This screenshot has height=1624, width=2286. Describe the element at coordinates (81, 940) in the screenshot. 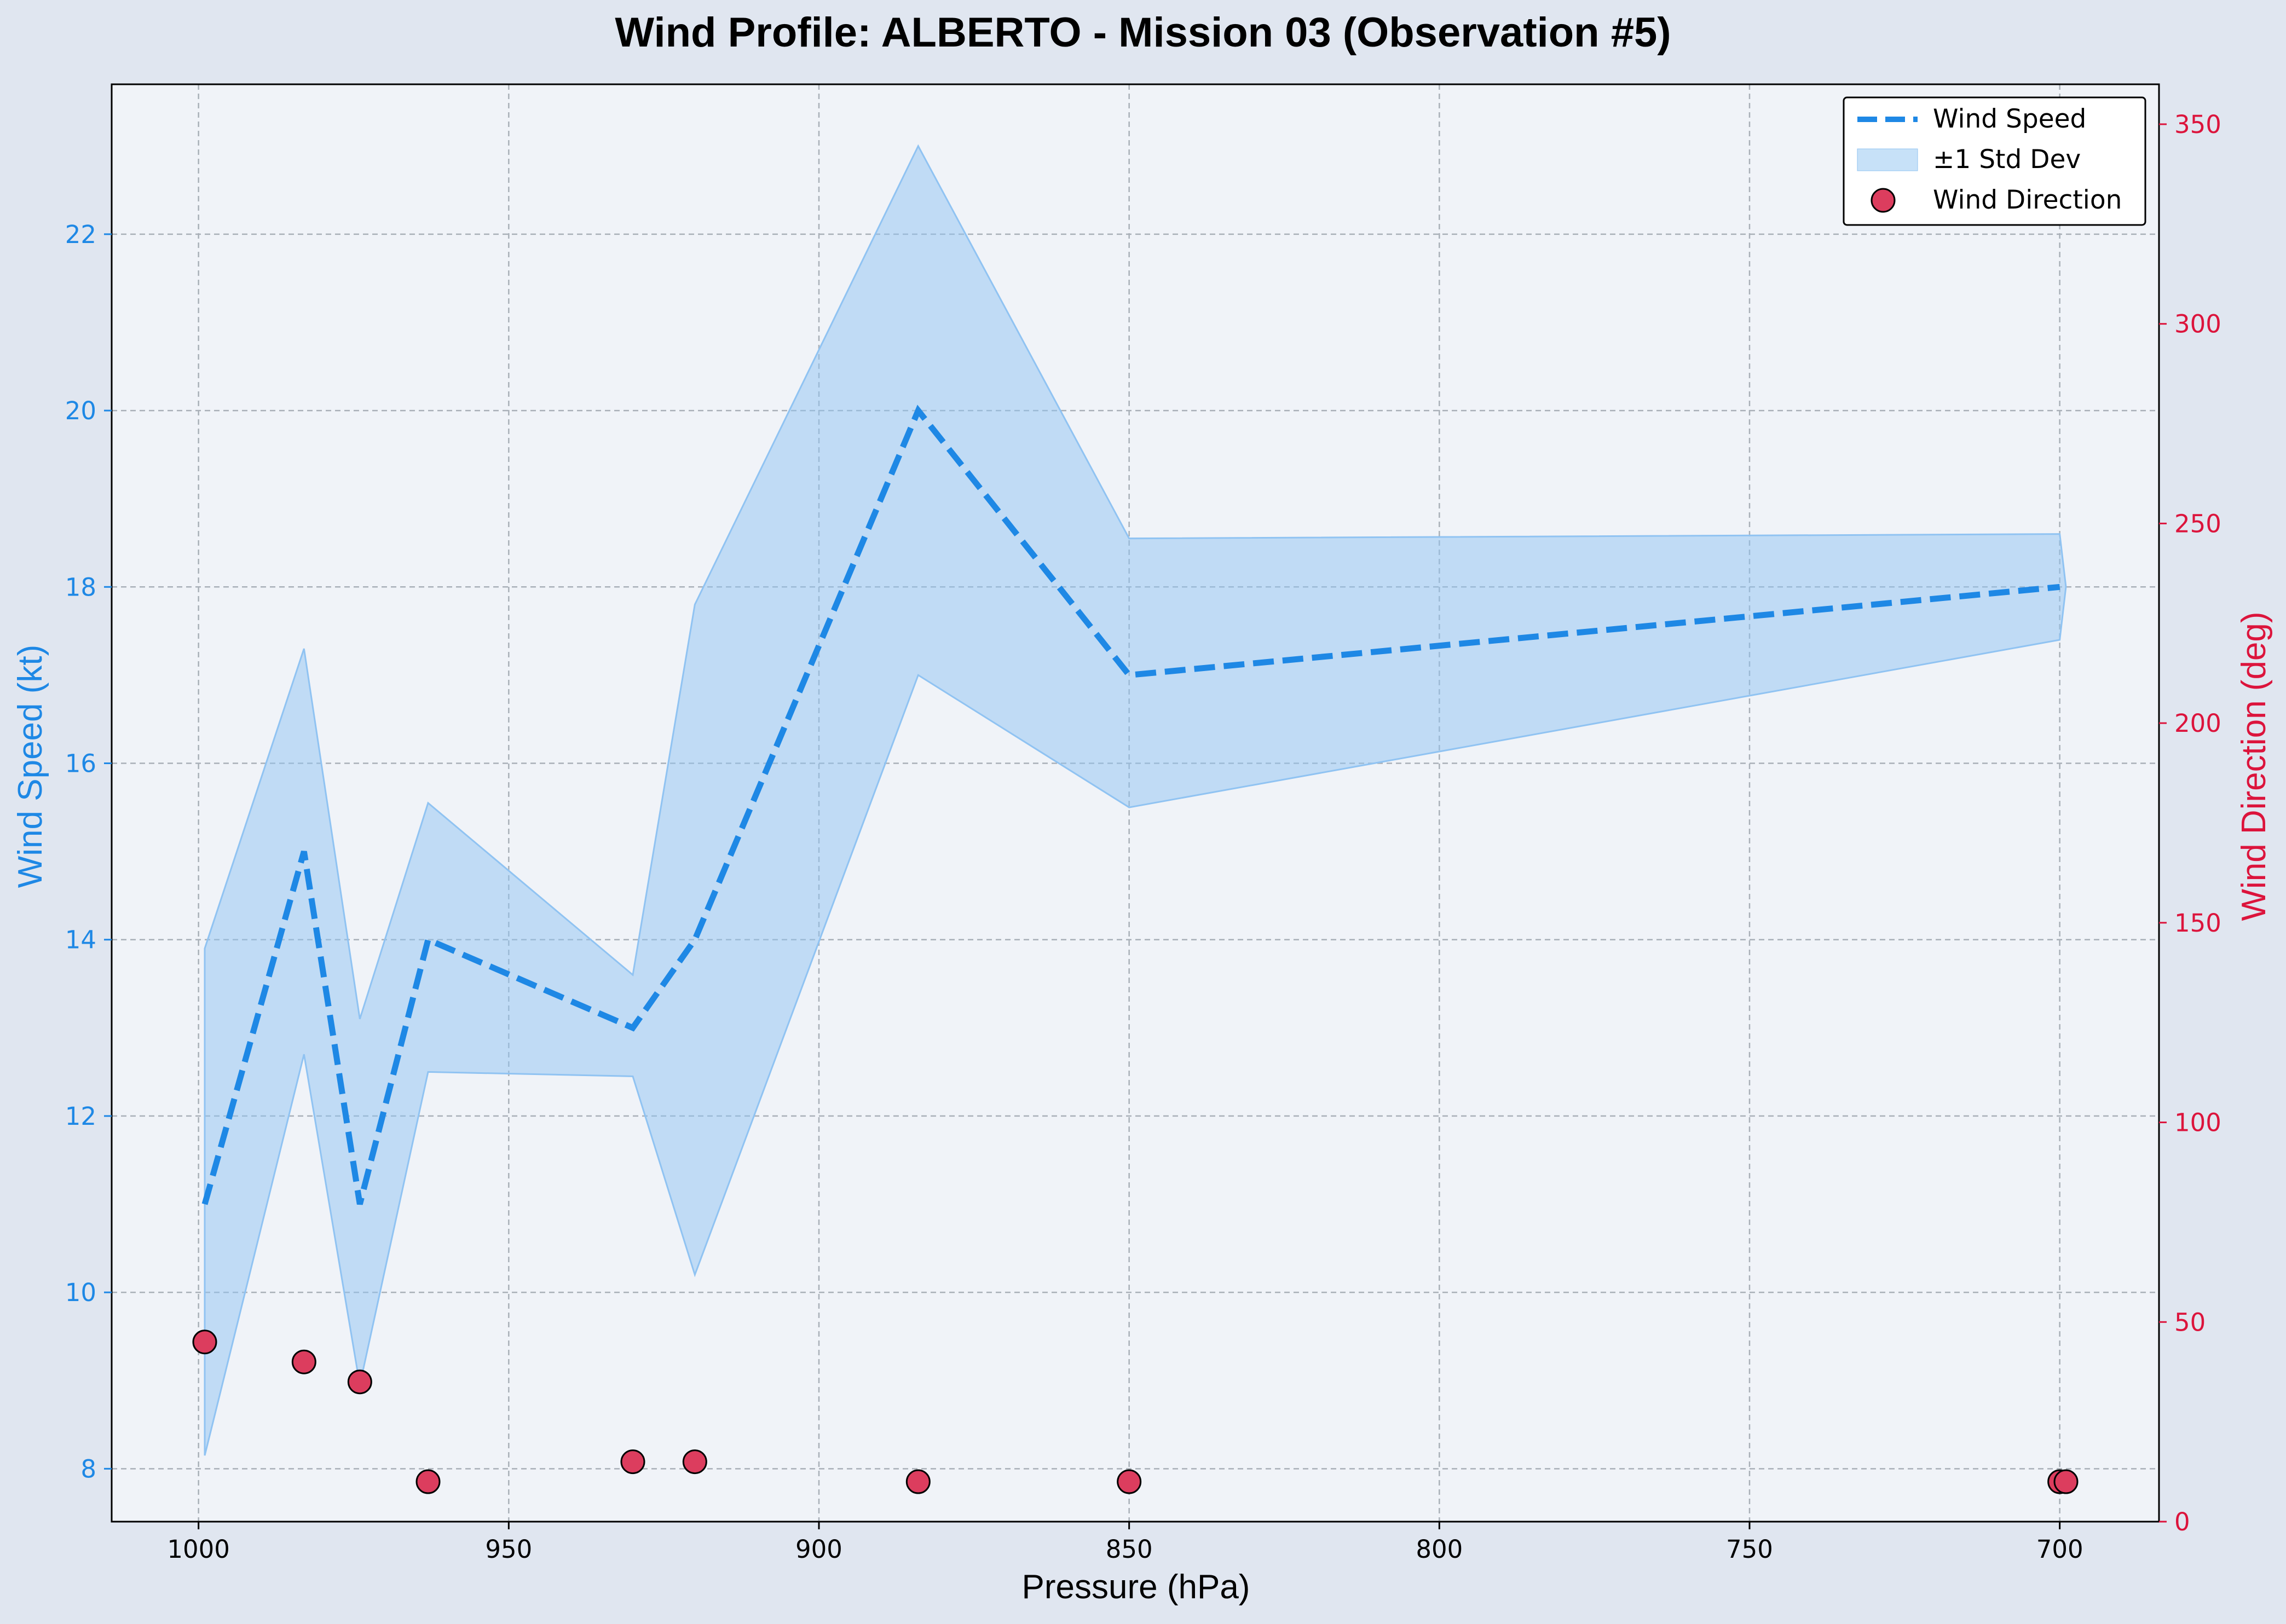

I see `y-tick-label: 14` at that location.